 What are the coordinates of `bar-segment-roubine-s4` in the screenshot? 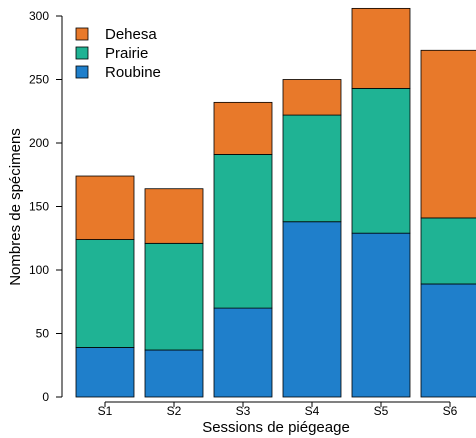 It's located at (312, 309).